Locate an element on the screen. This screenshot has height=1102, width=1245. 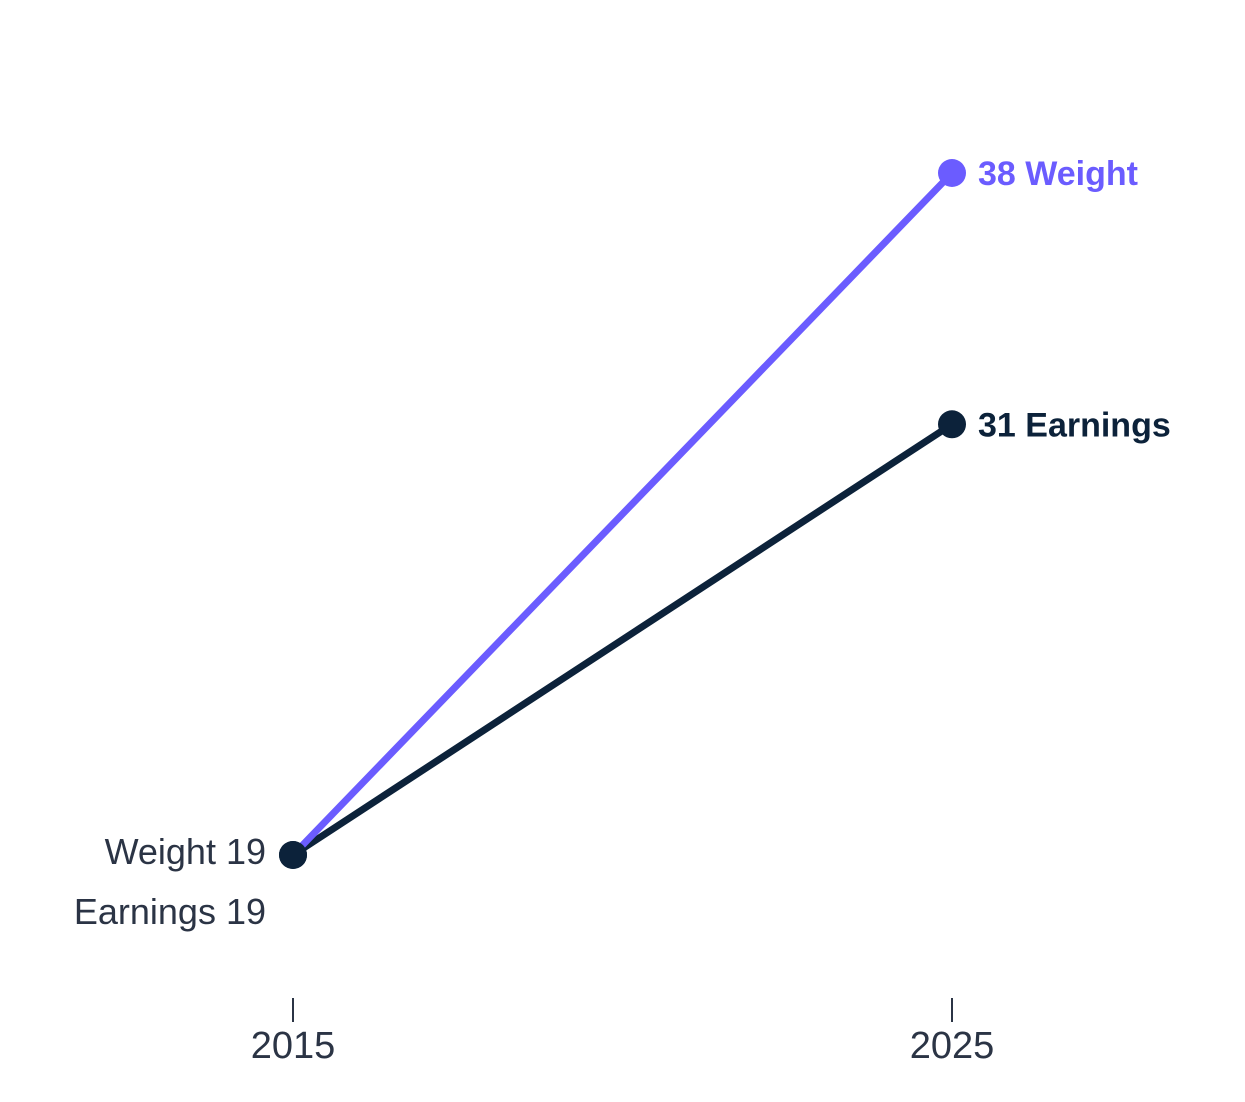
start-point-earnings is located at coordinates (293, 855).